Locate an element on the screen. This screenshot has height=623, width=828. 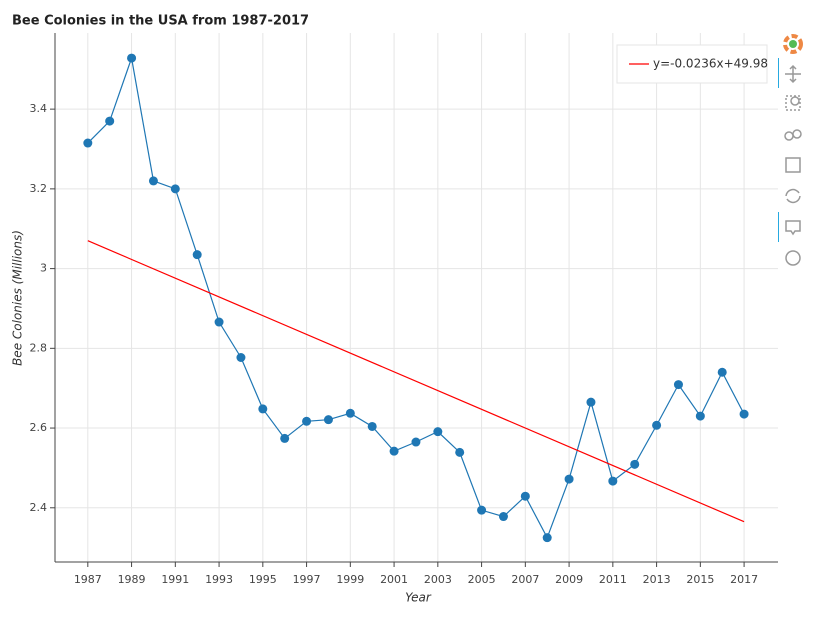
x-tick-label: 1999 is located at coordinates (350, 579).